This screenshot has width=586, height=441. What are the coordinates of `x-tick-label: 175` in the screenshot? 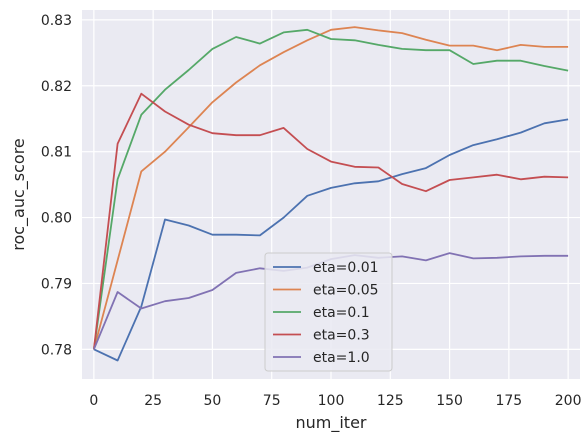 It's located at (508, 401).